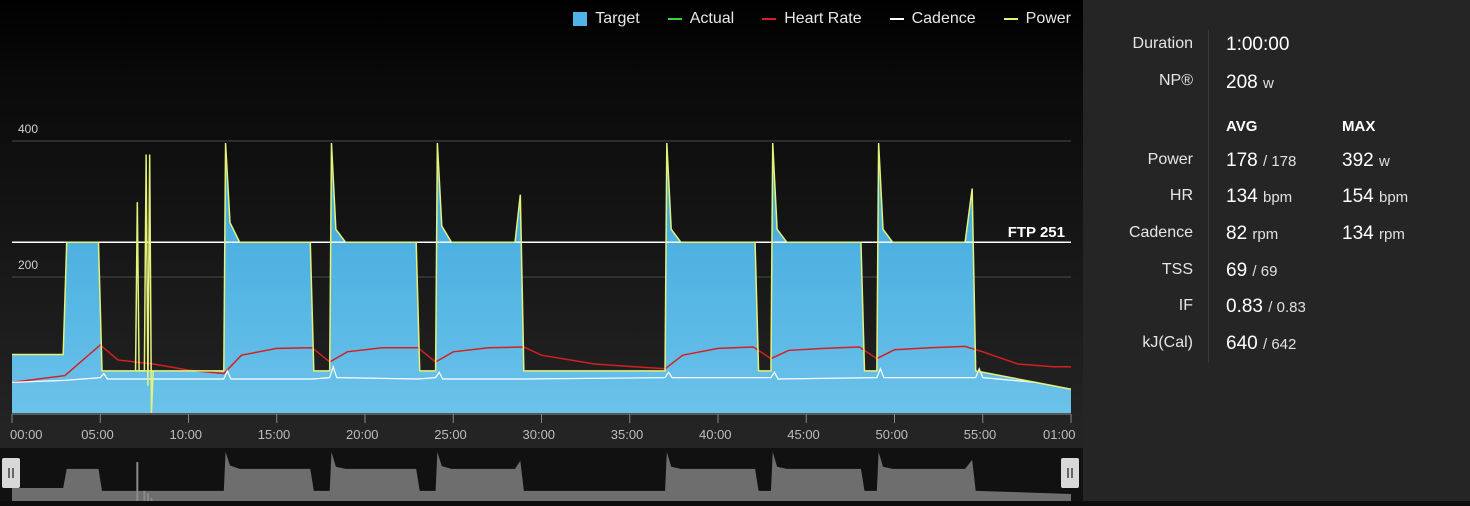  What do you see at coordinates (1252, 270) in the screenshot?
I see `stat-avg: 69 / 69` at bounding box center [1252, 270].